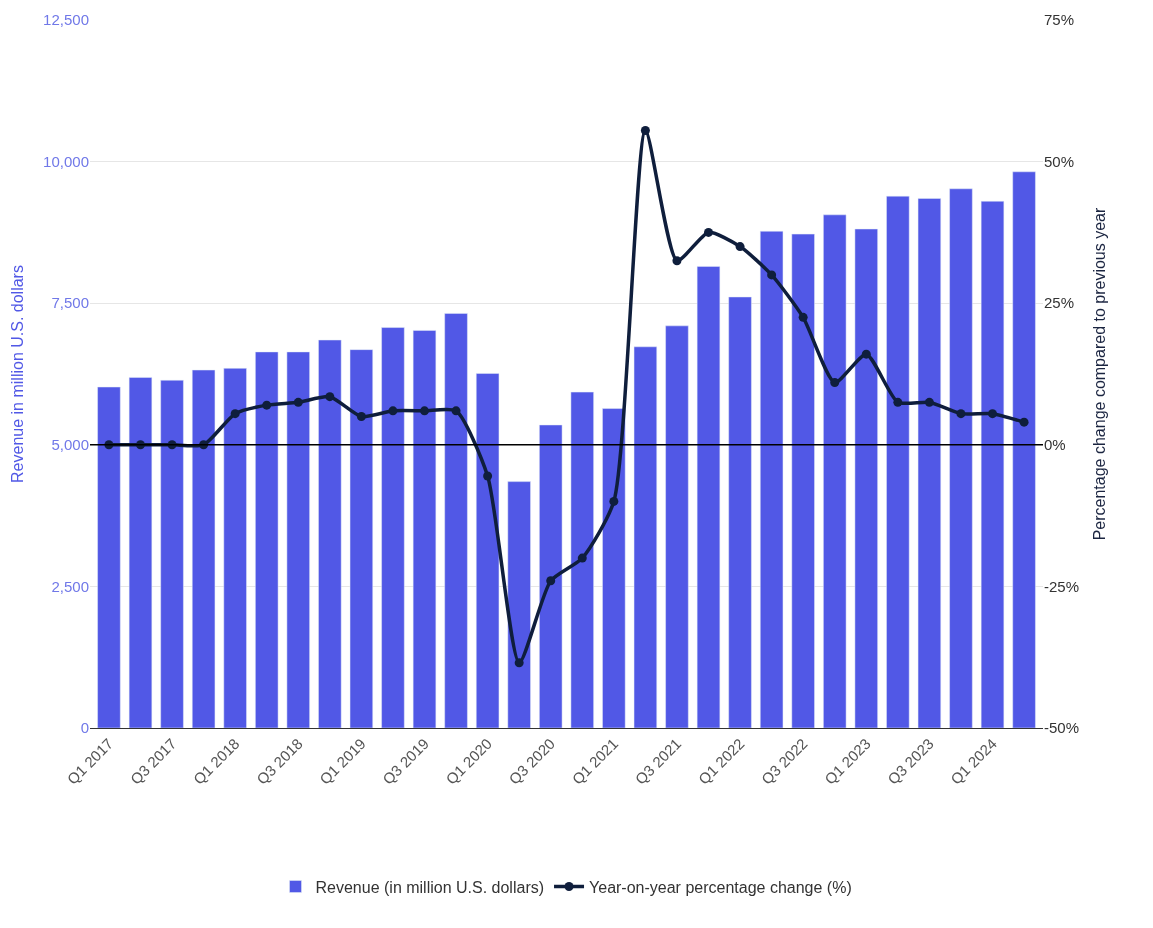 The width and height of the screenshot is (1153, 928). I want to click on y-tick-label: 10,000, so click(66, 161).